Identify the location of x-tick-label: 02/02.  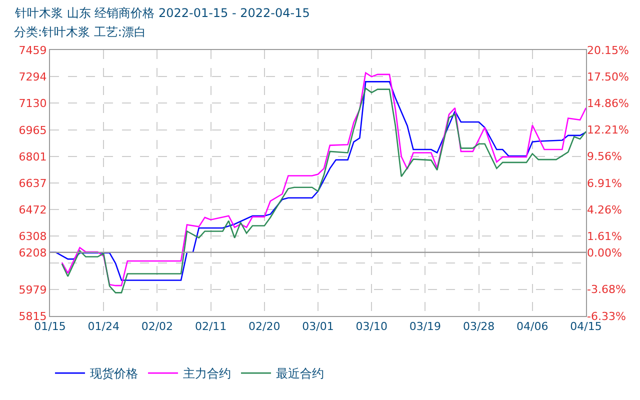
(157, 327).